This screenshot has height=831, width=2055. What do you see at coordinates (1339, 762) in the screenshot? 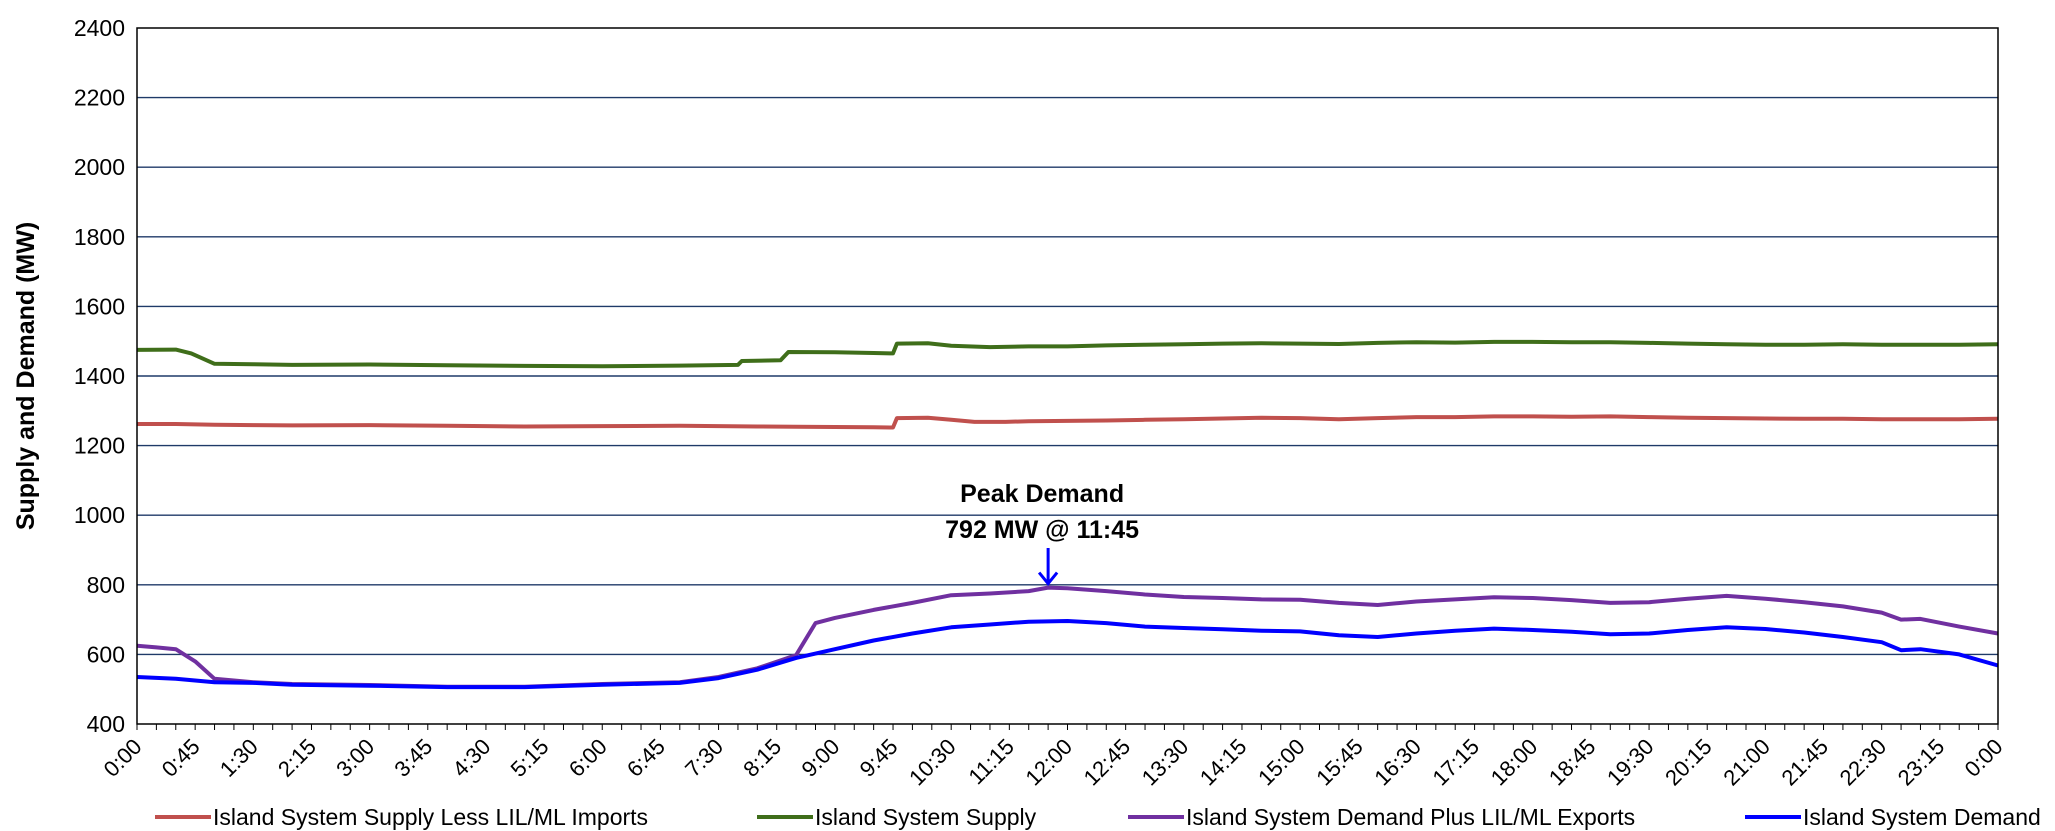
I see `x-tick-label: 15:45` at bounding box center [1339, 762].